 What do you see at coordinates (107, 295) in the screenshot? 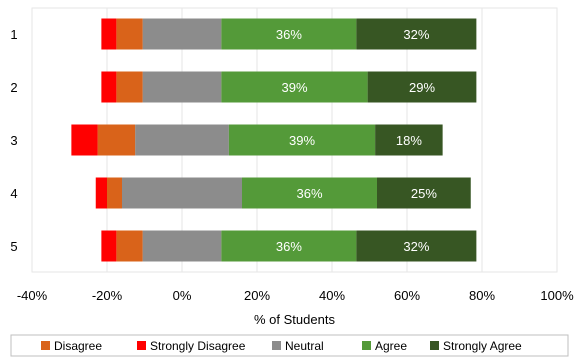
I see `x-tick-label: -20%` at bounding box center [107, 295].